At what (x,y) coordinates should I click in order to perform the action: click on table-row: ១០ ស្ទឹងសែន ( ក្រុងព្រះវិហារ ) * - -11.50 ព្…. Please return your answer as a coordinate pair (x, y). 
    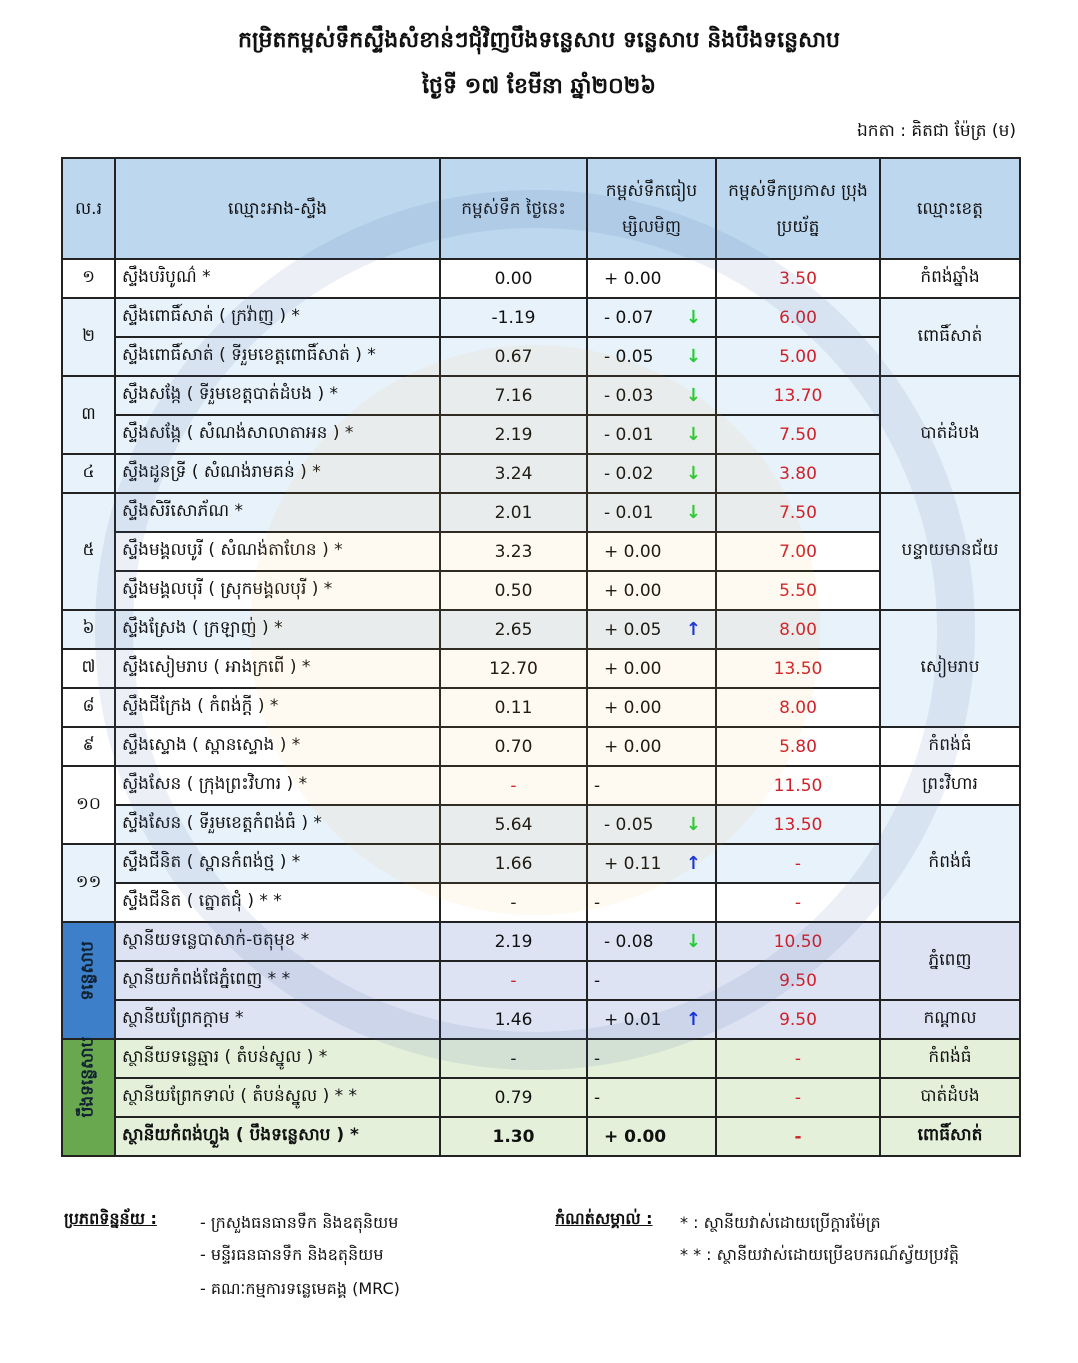
    Looking at the image, I should click on (541, 805).